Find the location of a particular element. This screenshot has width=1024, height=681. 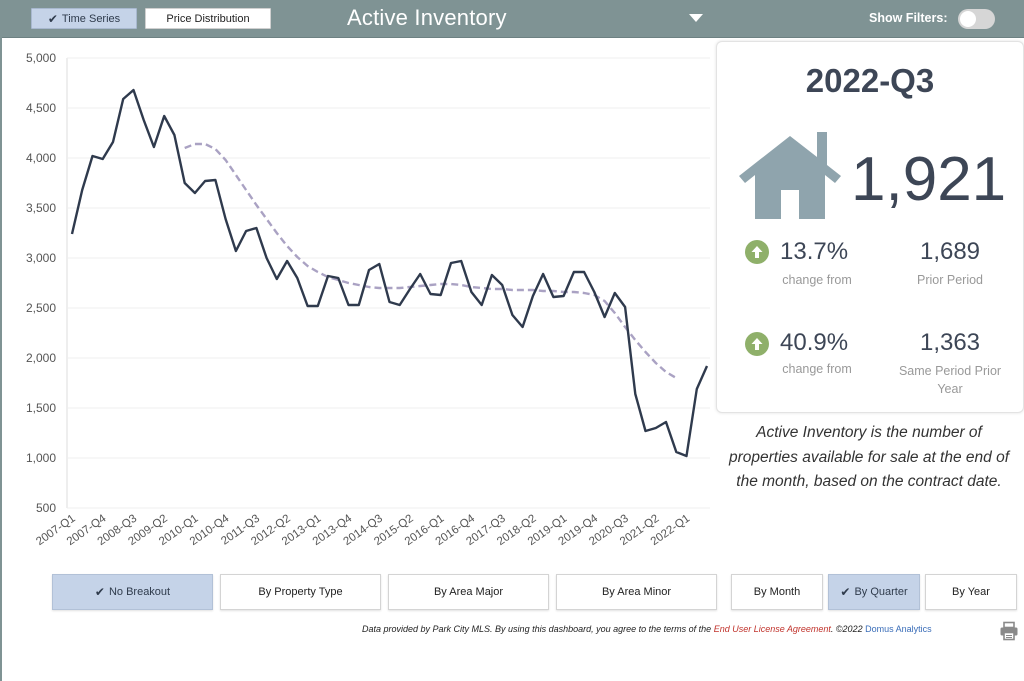

change-year-pct: 40.9% is located at coordinates (814, 342).